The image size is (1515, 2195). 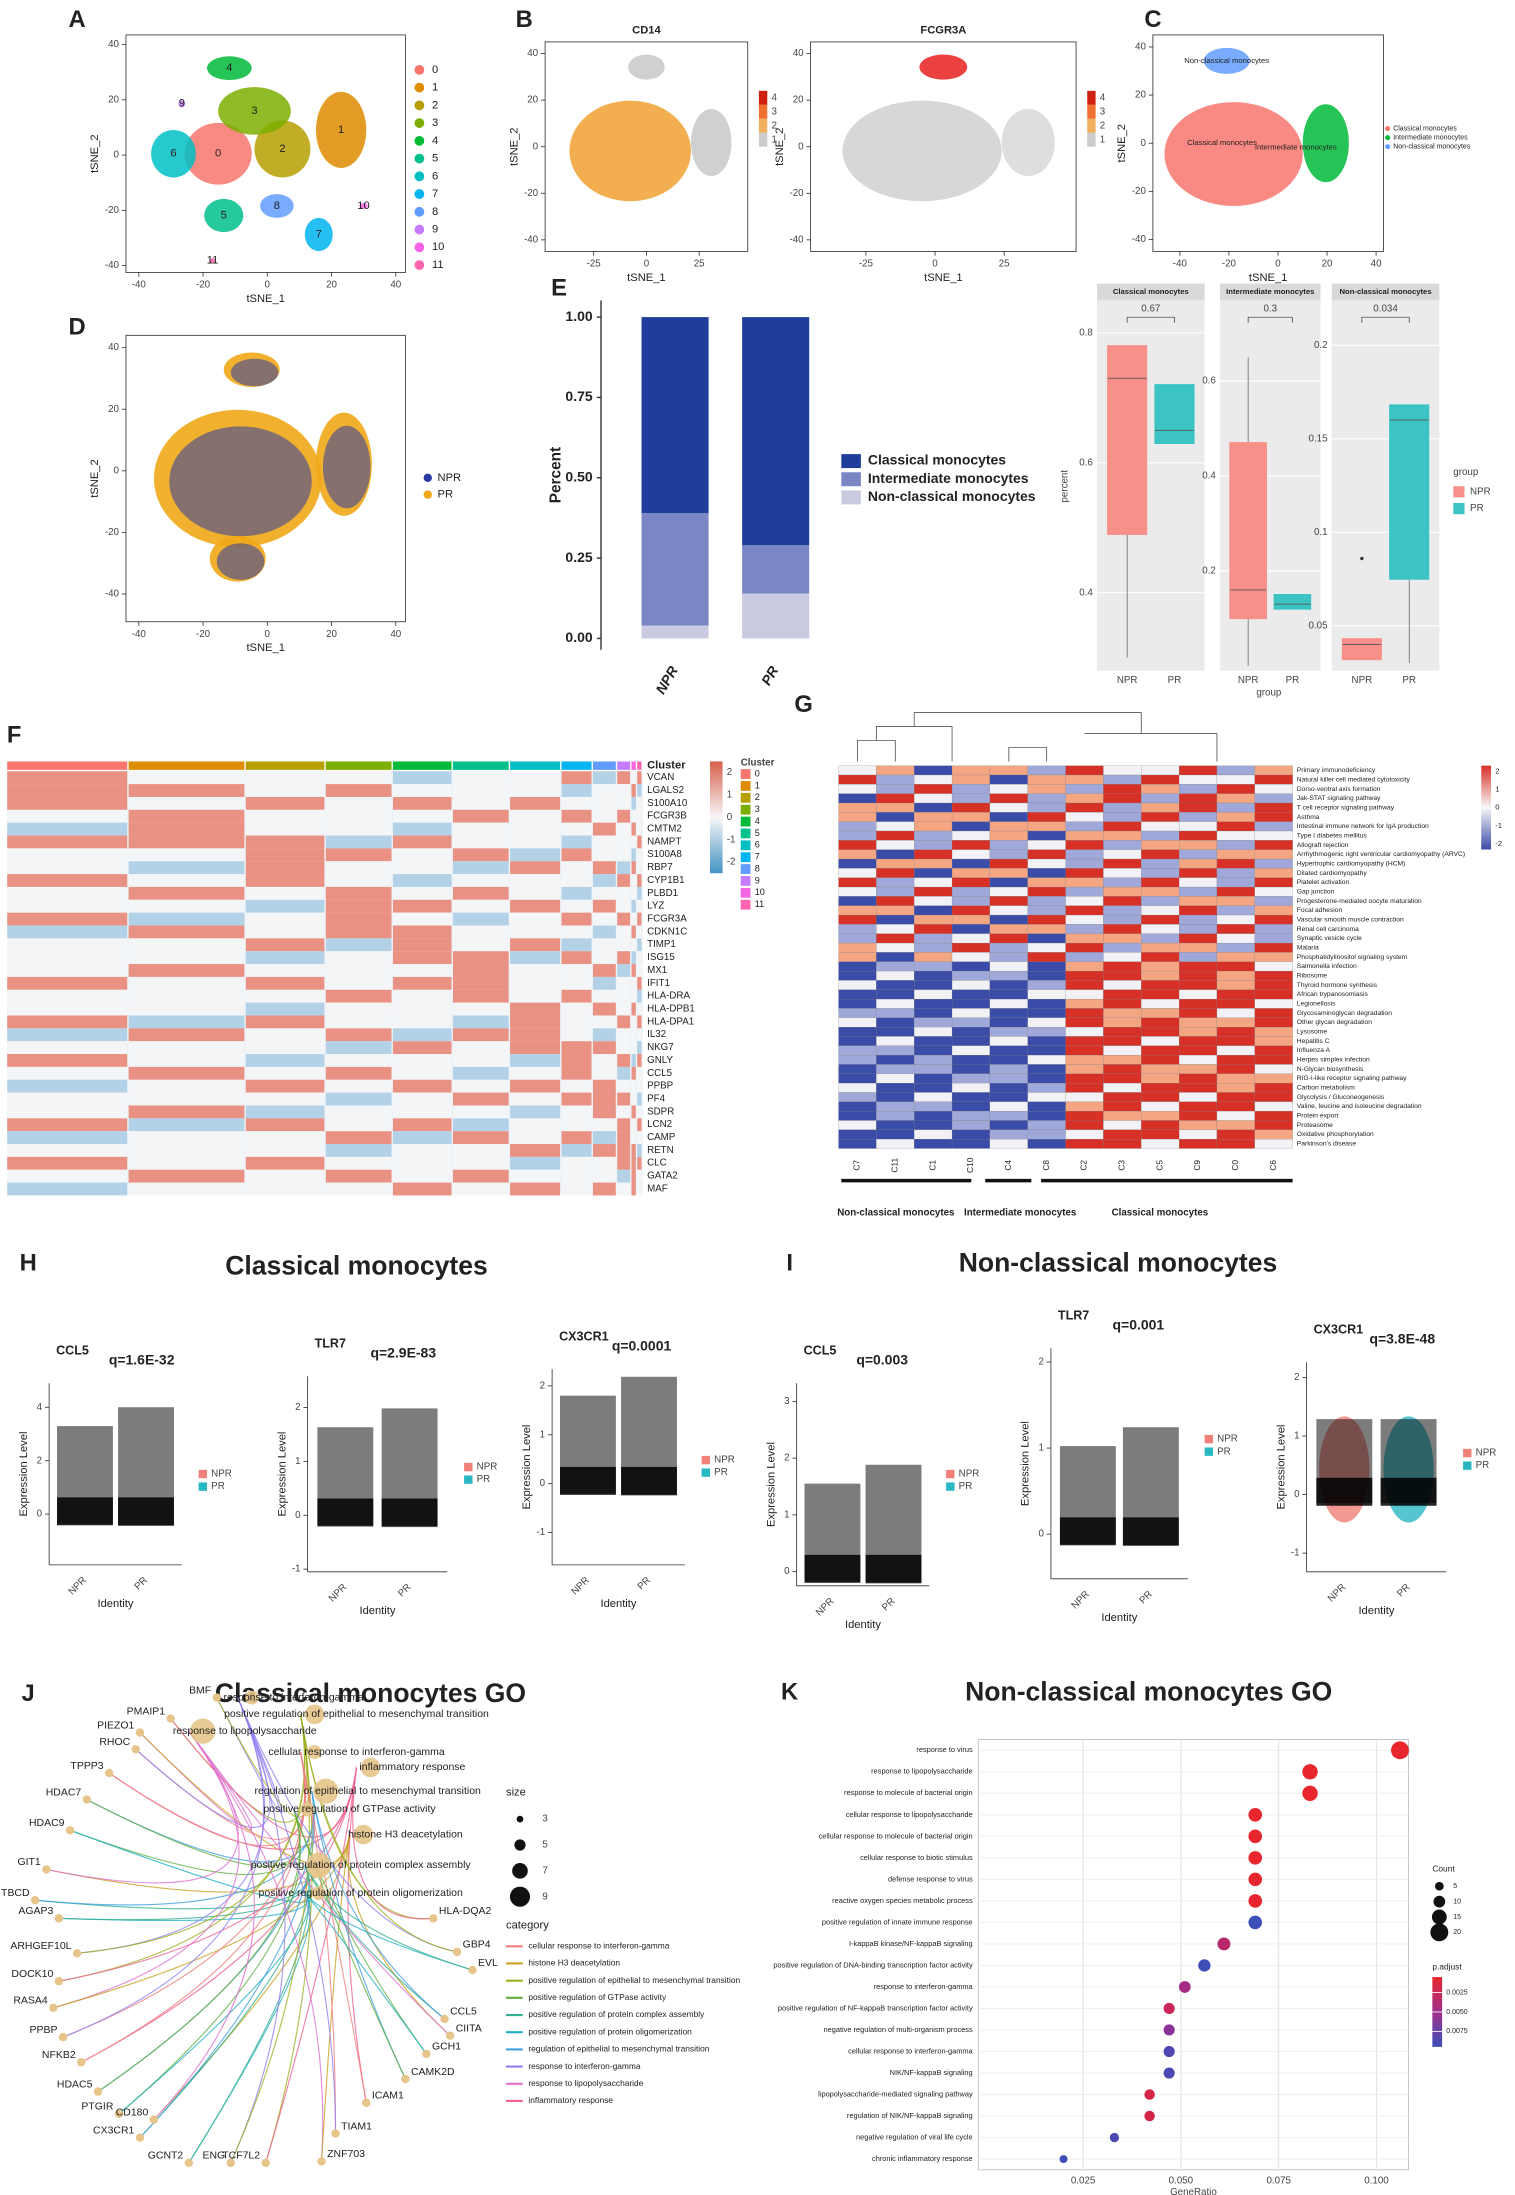 I want to click on gene-label: CLC, so click(x=657, y=1163).